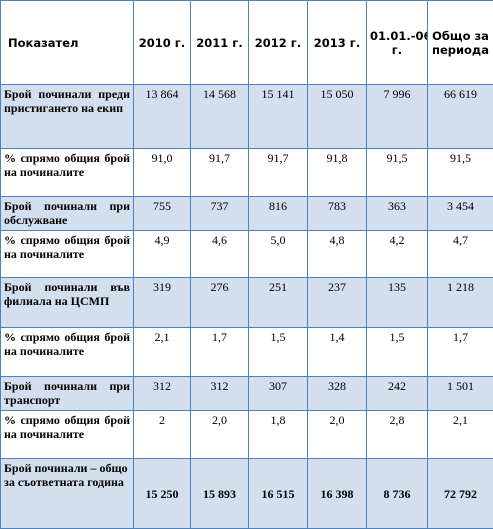 The width and height of the screenshot is (493, 529). Describe the element at coordinates (460, 214) in the screenshot. I see `cell-value: 3 454` at that location.